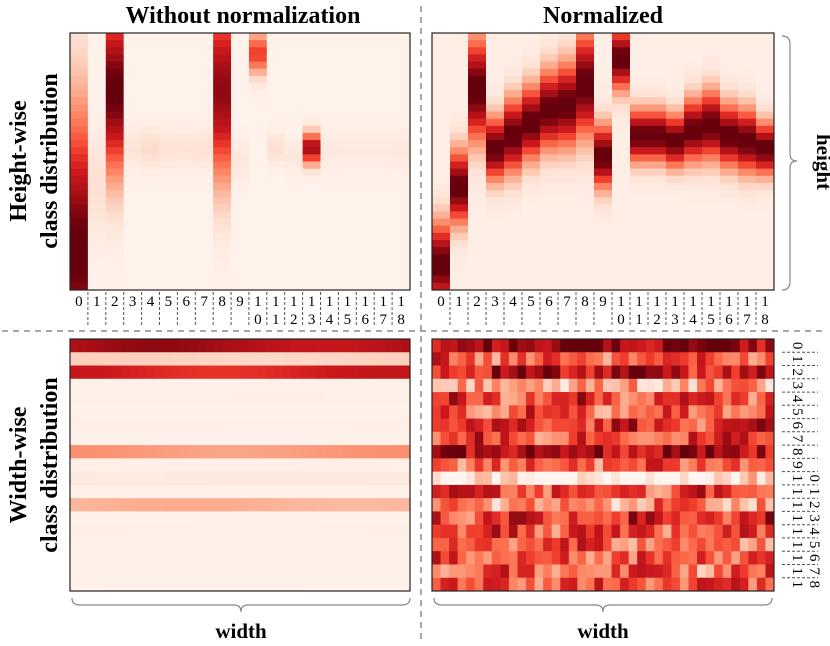 This screenshot has height=646, width=830. Describe the element at coordinates (797, 479) in the screenshot. I see `class-tick-10: 1` at that location.